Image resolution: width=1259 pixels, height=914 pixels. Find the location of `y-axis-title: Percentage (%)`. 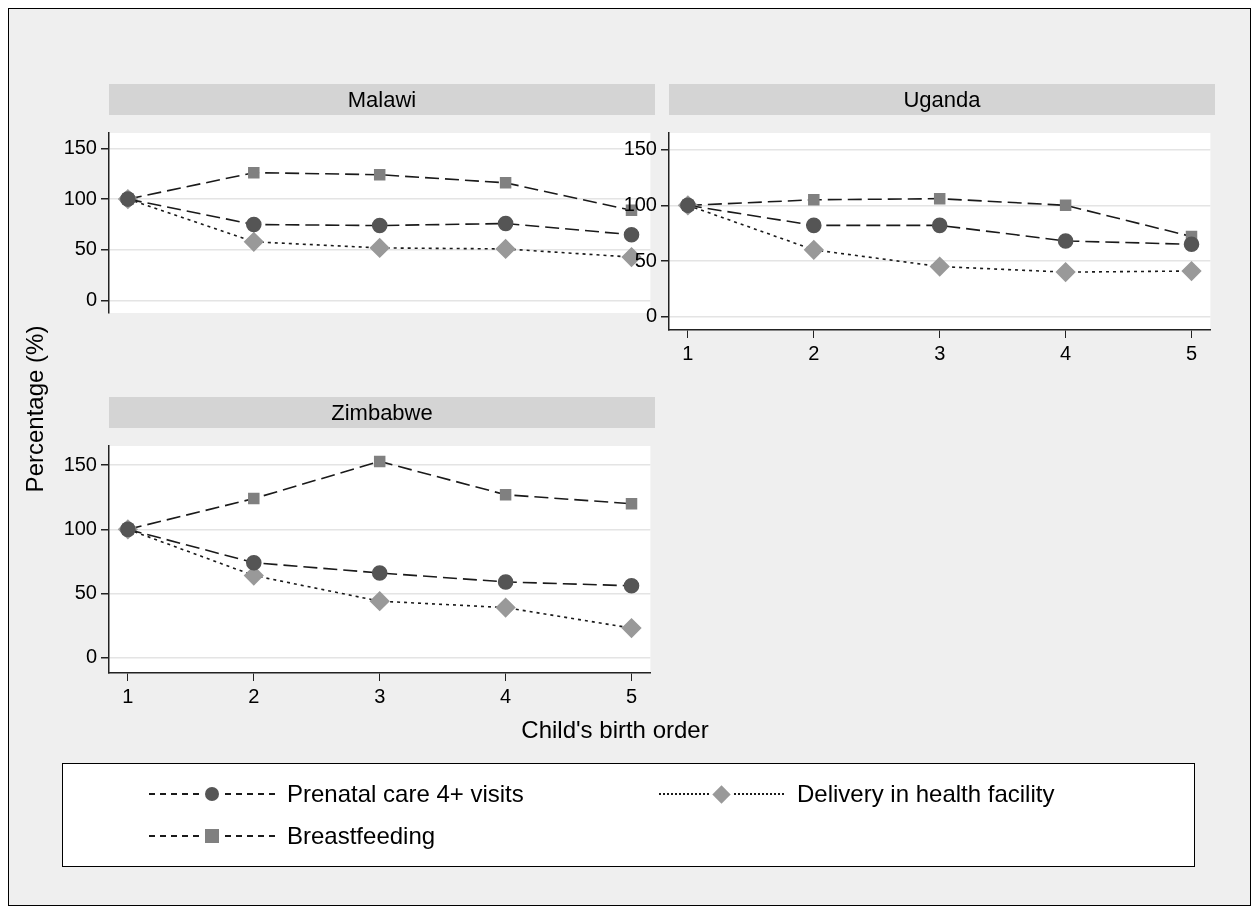

y-axis-title: Percentage (%) is located at coordinates (35, 409).